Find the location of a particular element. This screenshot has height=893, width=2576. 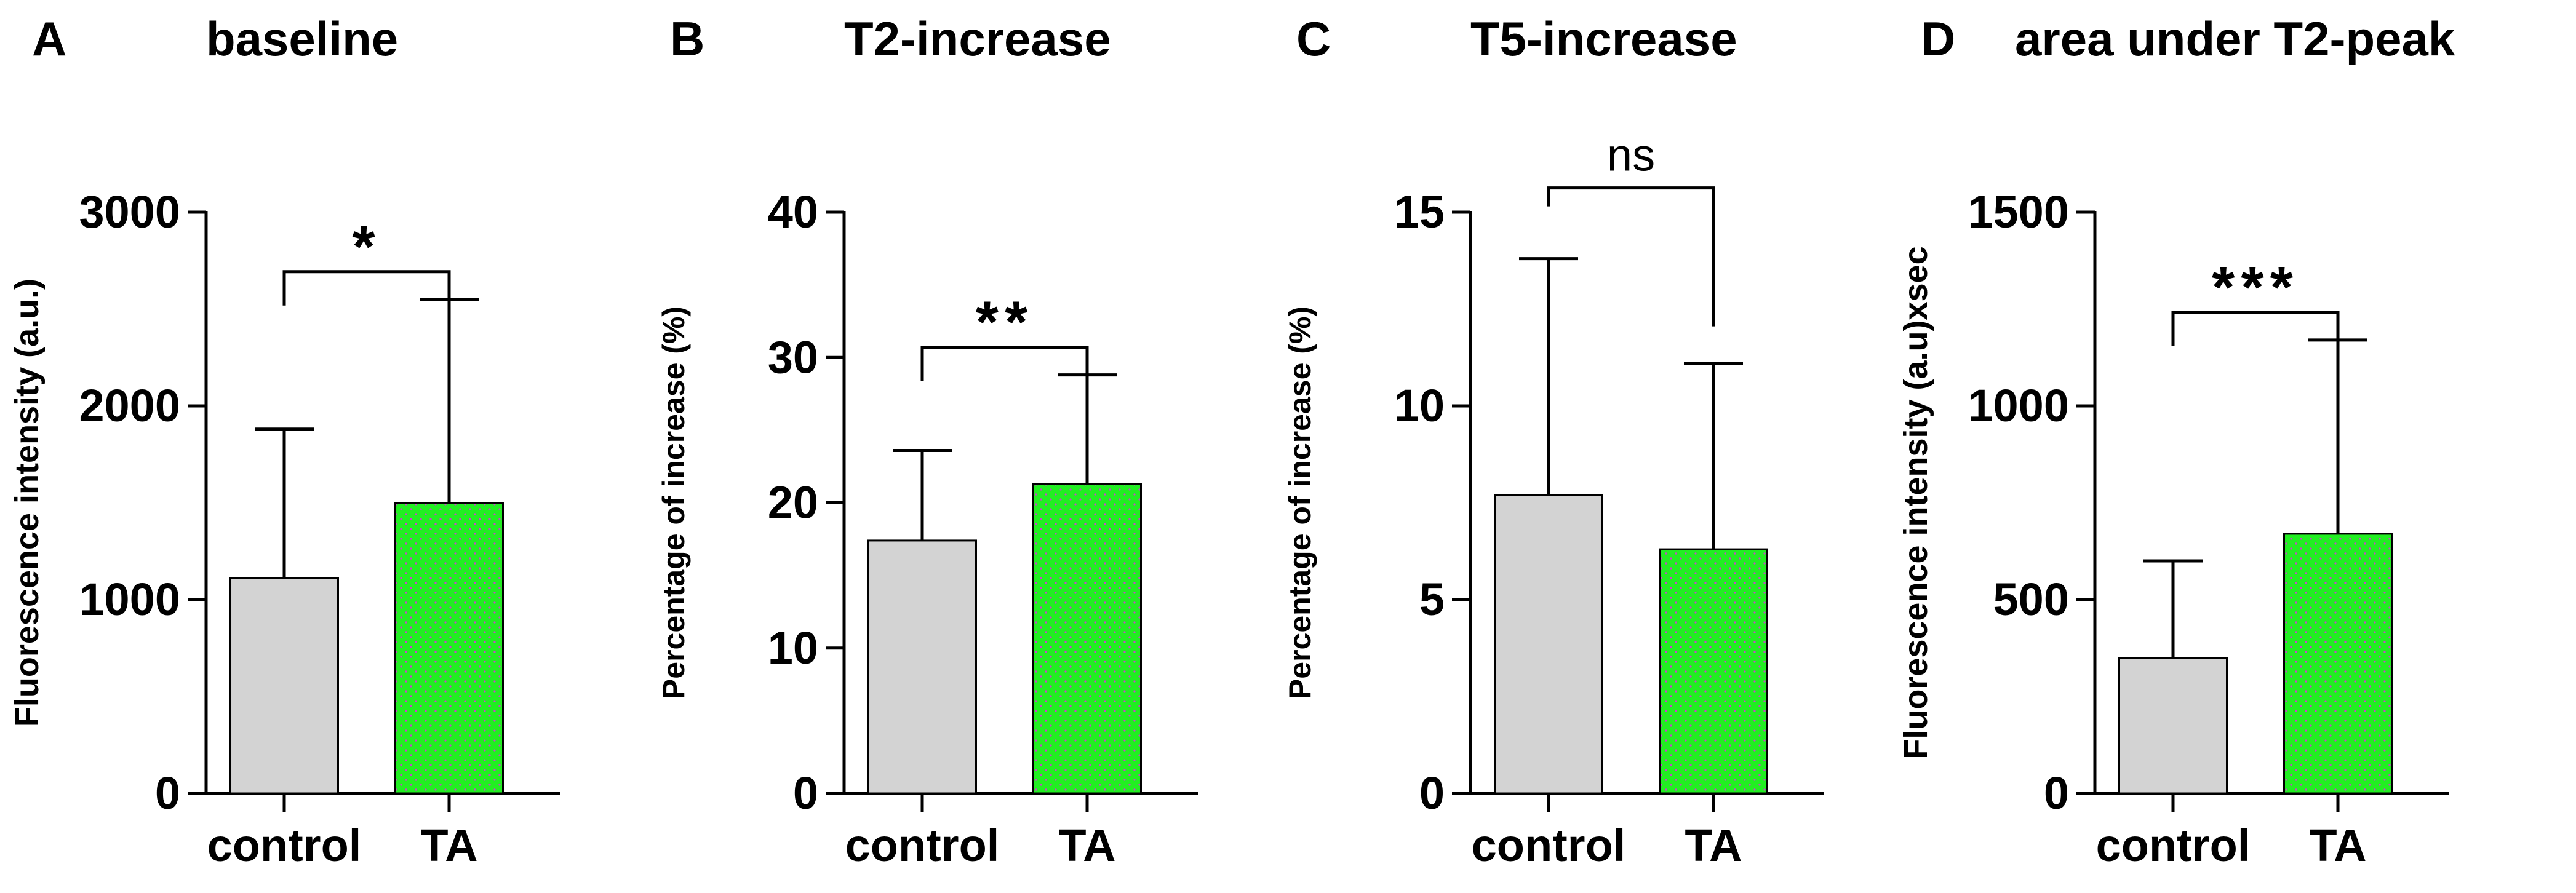

panel-title: T5-increase is located at coordinates (1604, 39).